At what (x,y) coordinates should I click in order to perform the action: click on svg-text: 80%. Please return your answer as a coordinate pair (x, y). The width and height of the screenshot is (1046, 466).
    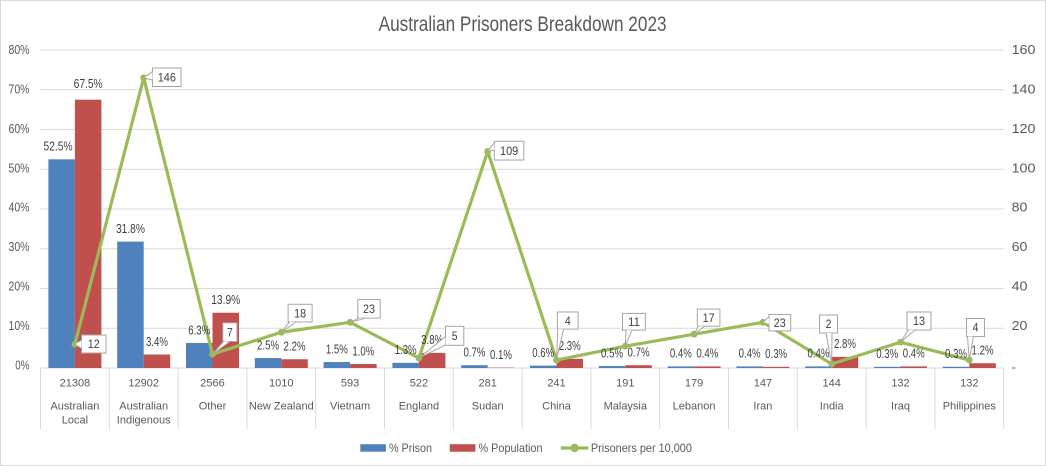
    Looking at the image, I should click on (19, 50).